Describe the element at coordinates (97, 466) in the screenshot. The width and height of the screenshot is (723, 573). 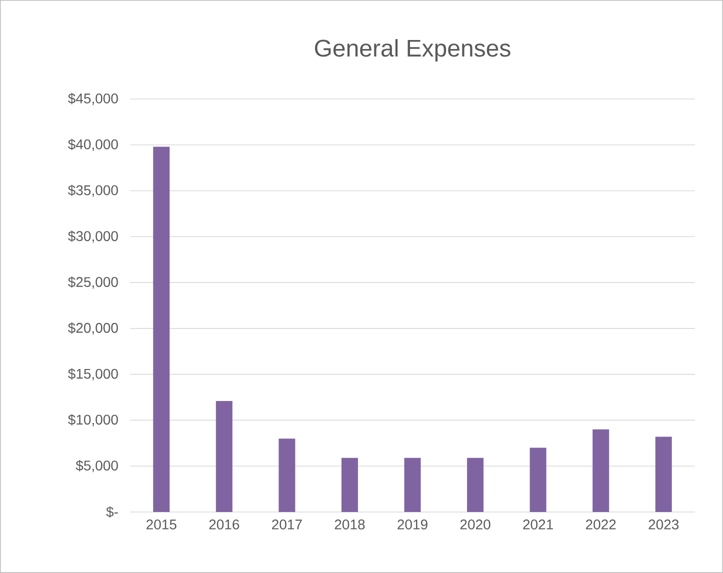
I see `y-tick-label: $5,000` at that location.